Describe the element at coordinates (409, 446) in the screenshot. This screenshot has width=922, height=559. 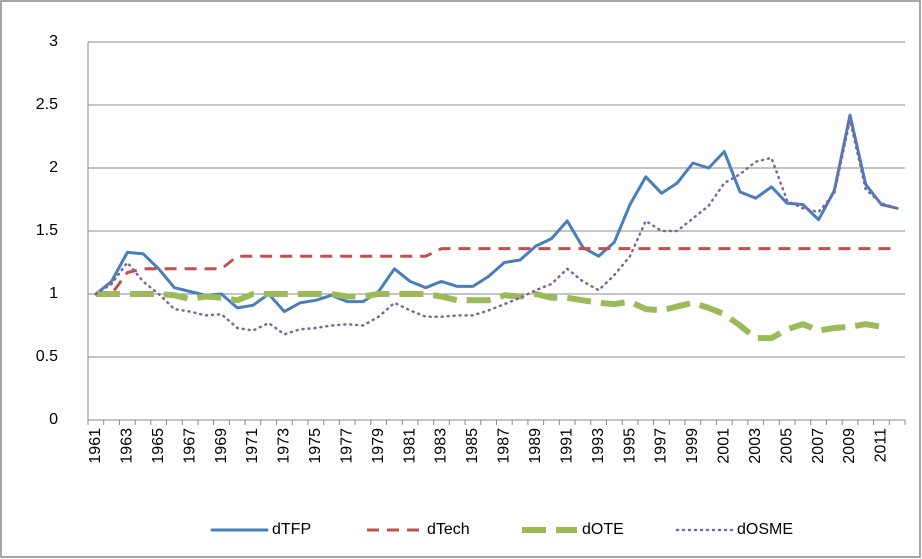
I see `x-tick-label: 1981` at that location.